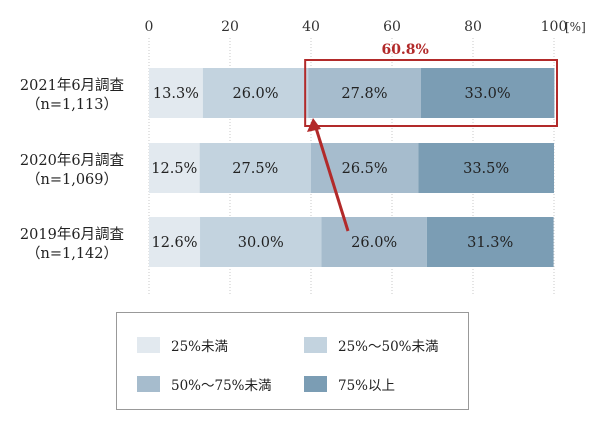 The image size is (600, 433). Describe the element at coordinates (72, 253) in the screenshot. I see `category-label-2-line2: （n=1,142）` at that location.